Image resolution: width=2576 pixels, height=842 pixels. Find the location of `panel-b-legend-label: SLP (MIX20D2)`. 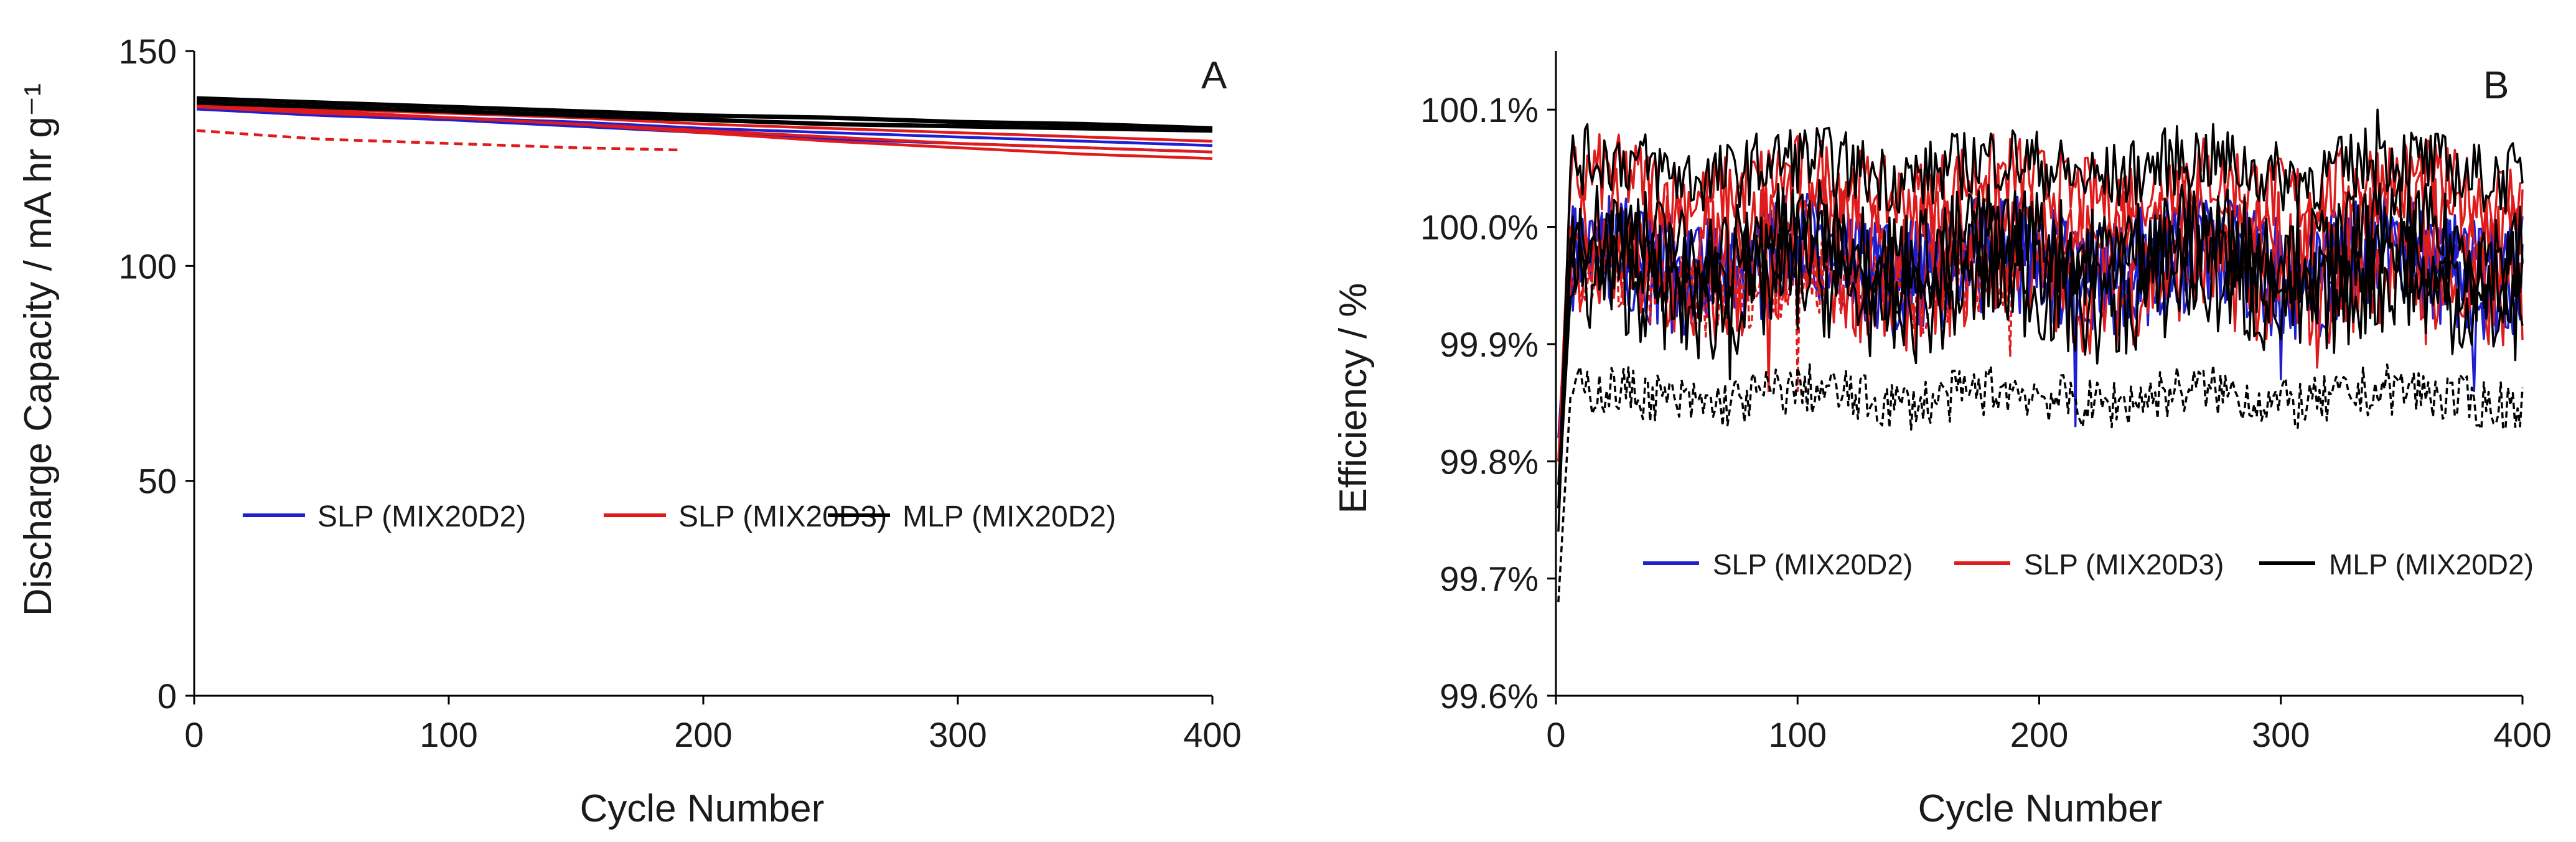

panel-b-legend-label: SLP (MIX20D2) is located at coordinates (1813, 564).